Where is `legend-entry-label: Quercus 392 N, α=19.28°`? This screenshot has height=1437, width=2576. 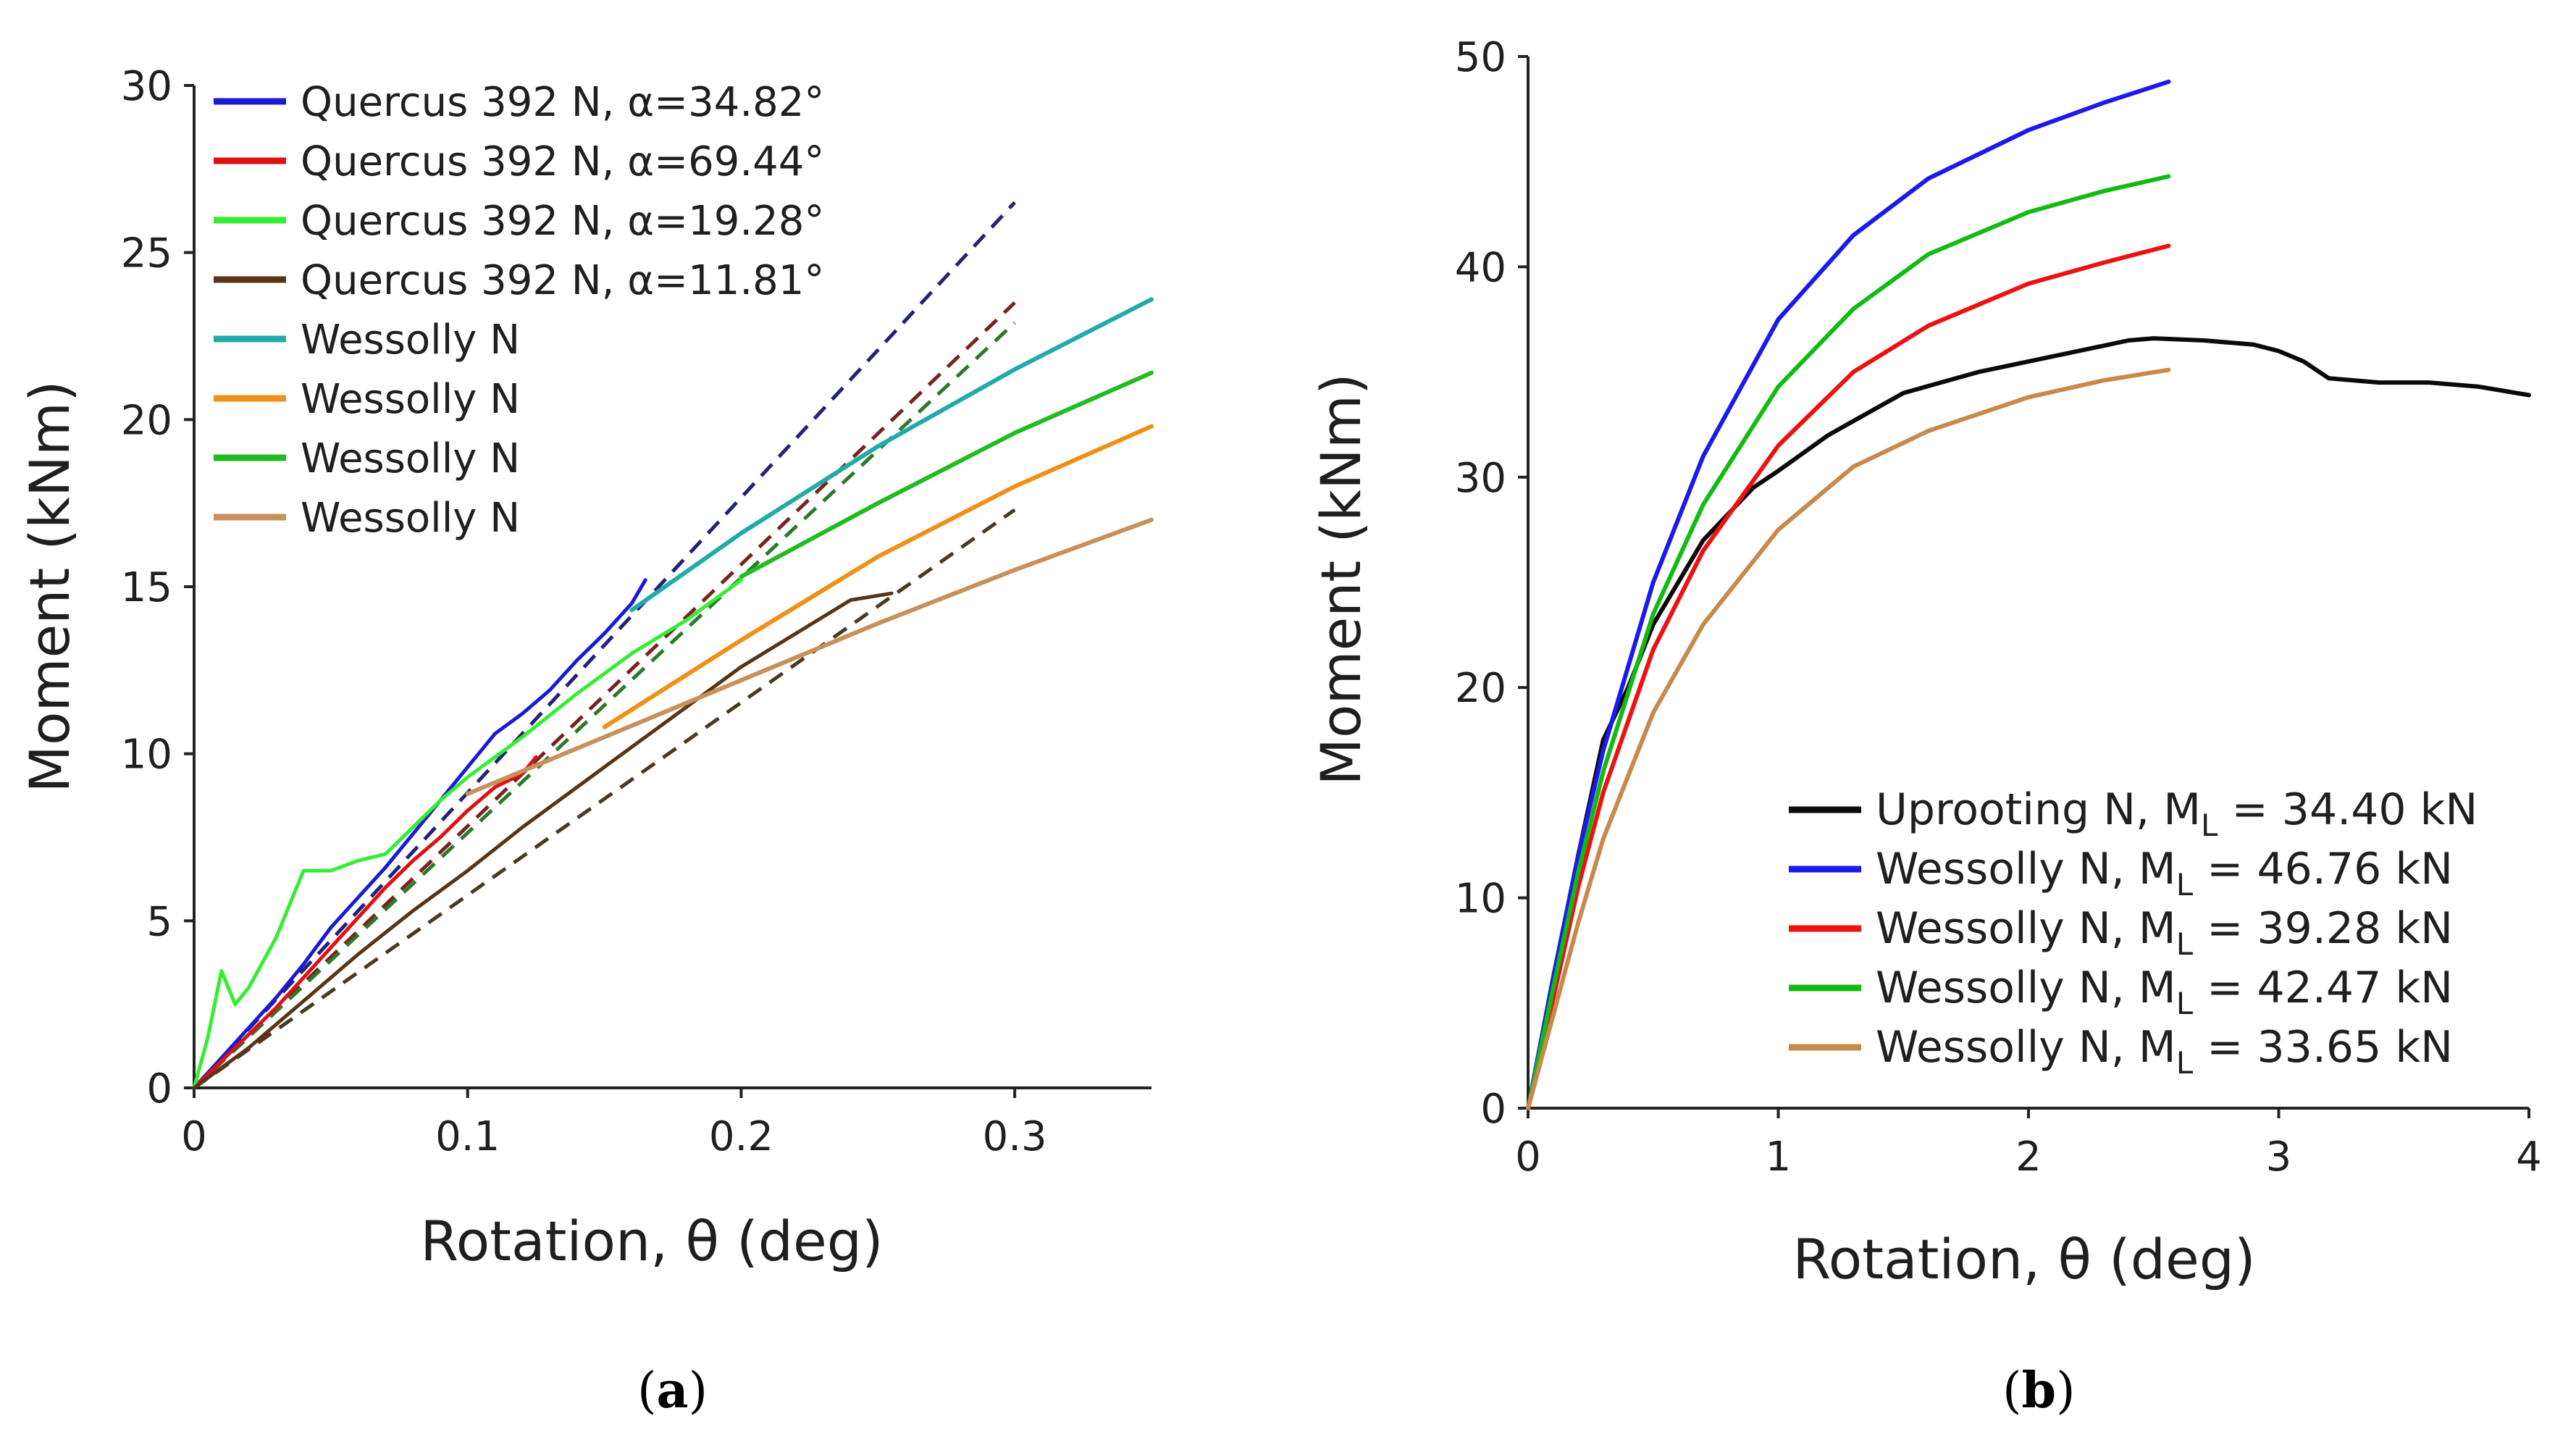
legend-entry-label: Quercus 392 N, α=19.28° is located at coordinates (562, 221).